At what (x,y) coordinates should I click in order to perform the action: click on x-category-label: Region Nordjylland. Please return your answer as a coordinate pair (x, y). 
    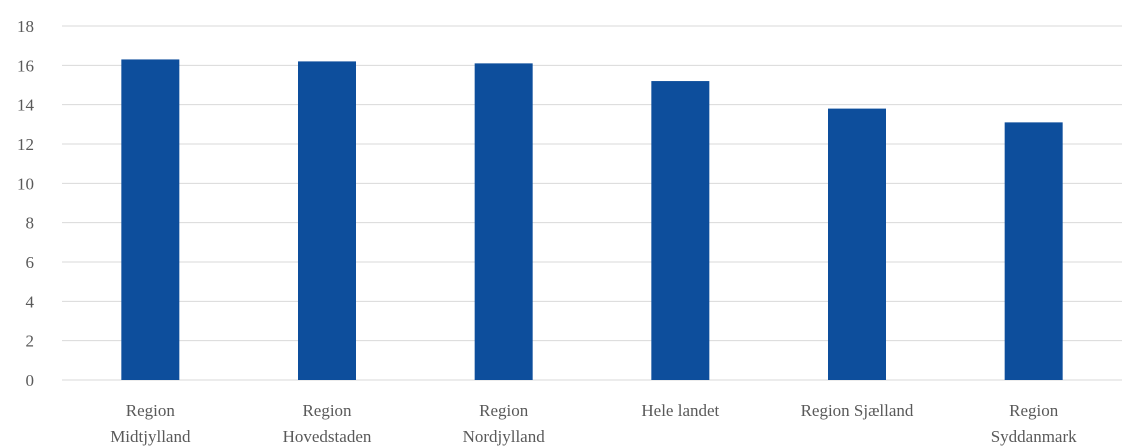
    Looking at the image, I should click on (504, 423).